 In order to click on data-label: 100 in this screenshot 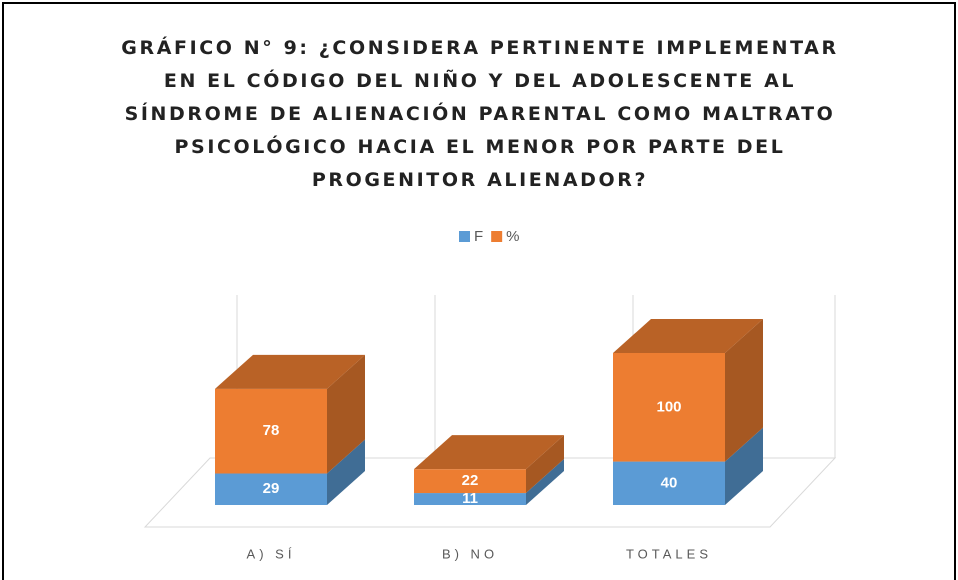, I will do `click(668, 406)`.